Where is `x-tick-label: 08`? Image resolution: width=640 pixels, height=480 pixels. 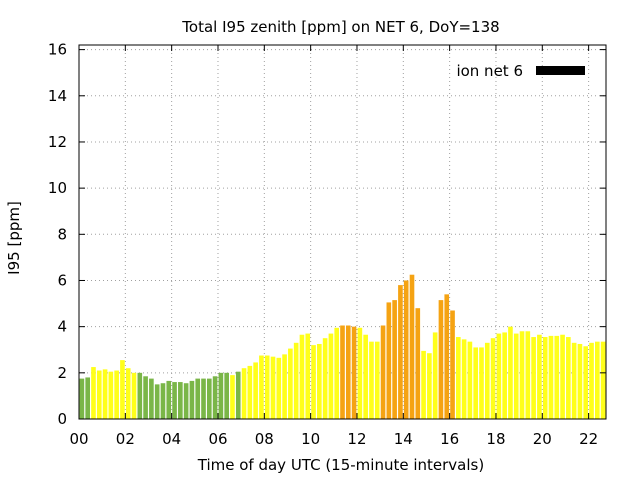
x-tick-label: 08 is located at coordinates (264, 439).